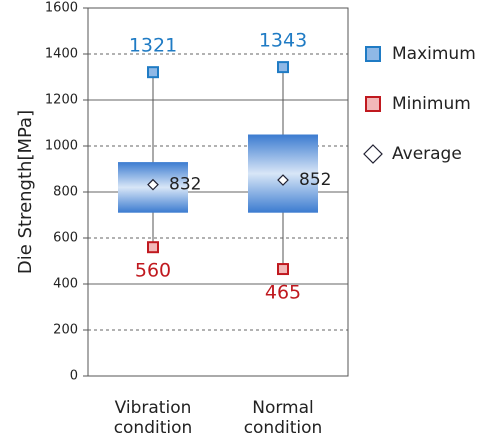  What do you see at coordinates (74, 376) in the screenshot?
I see `y-tick-label: 0` at bounding box center [74, 376].